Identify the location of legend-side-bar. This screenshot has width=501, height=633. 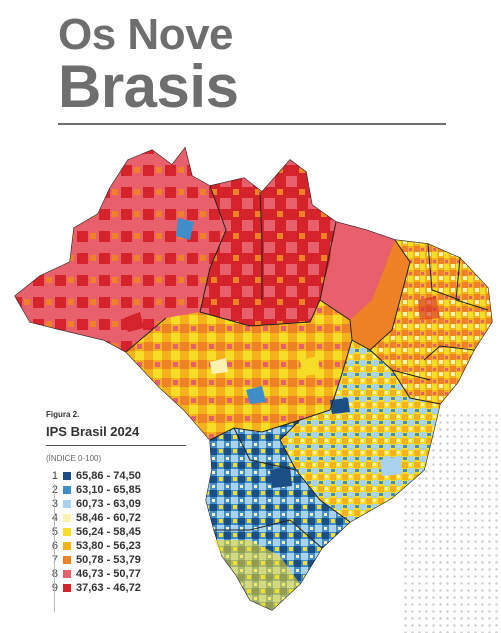
(54, 548).